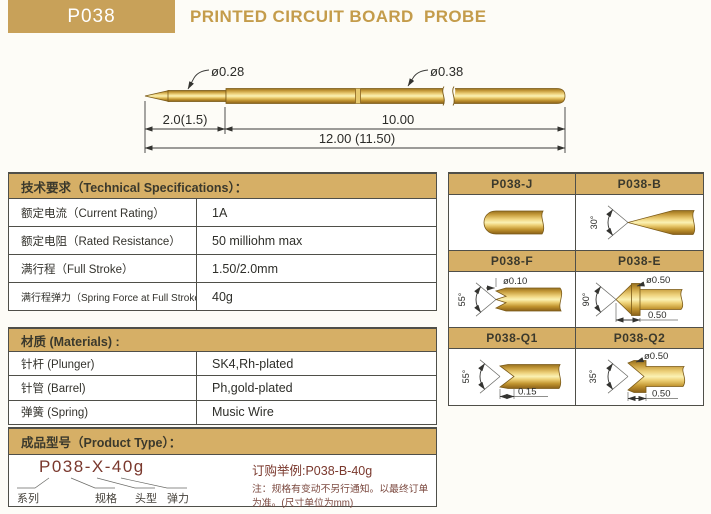 This screenshot has width=711, height=514. Describe the element at coordinates (586, 299) in the screenshot. I see `tip-angle-label: 90°` at that location.